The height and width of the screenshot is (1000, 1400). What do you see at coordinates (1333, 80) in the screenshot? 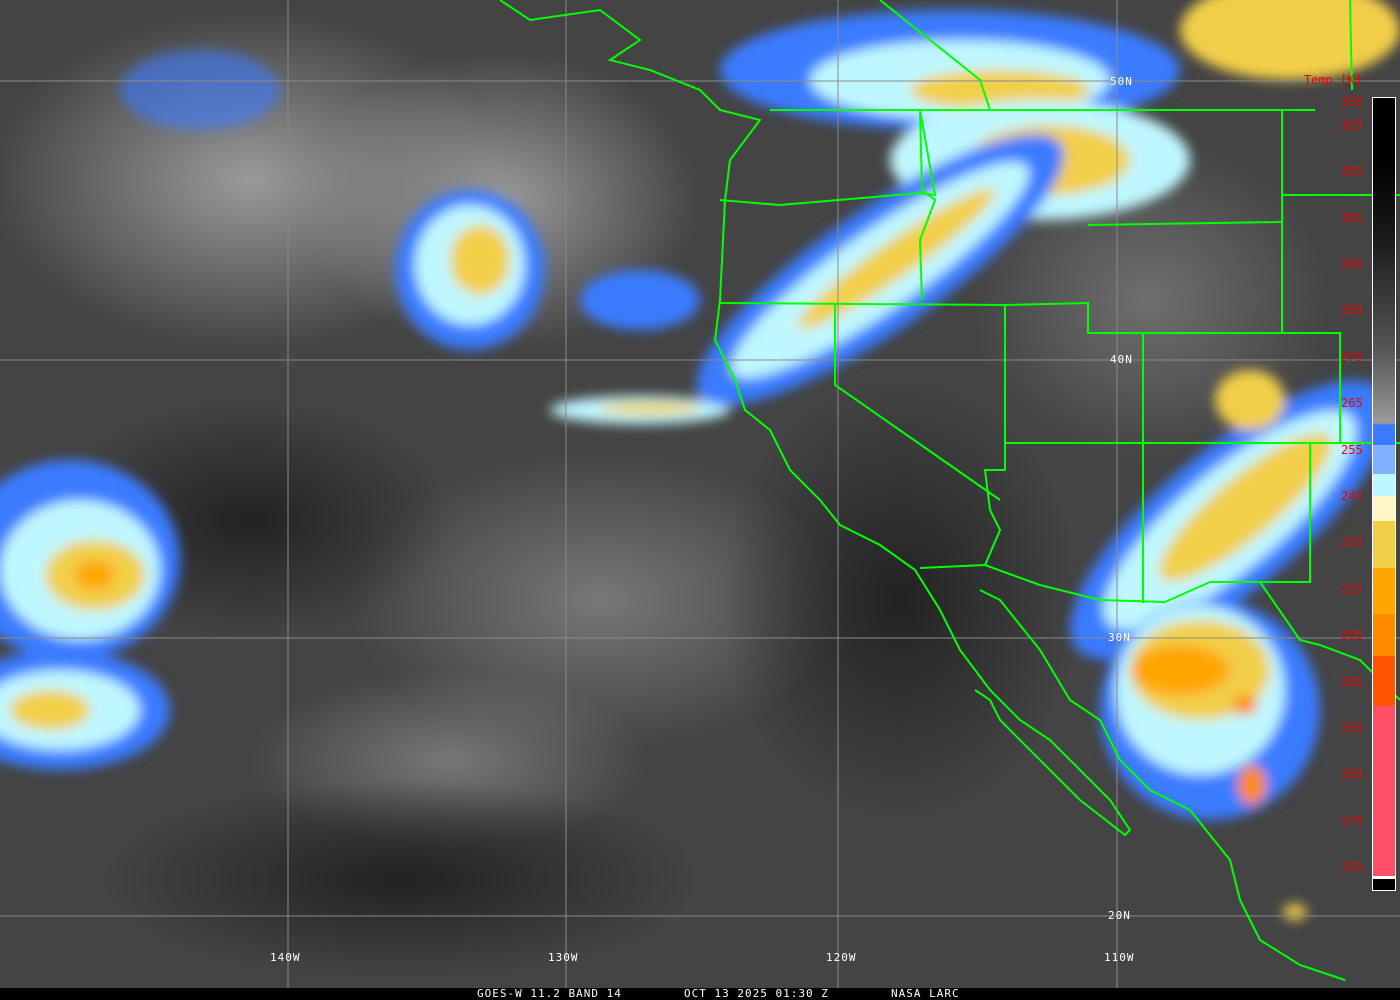
I see `colorbar-title: Temp [K]` at bounding box center [1333, 80].